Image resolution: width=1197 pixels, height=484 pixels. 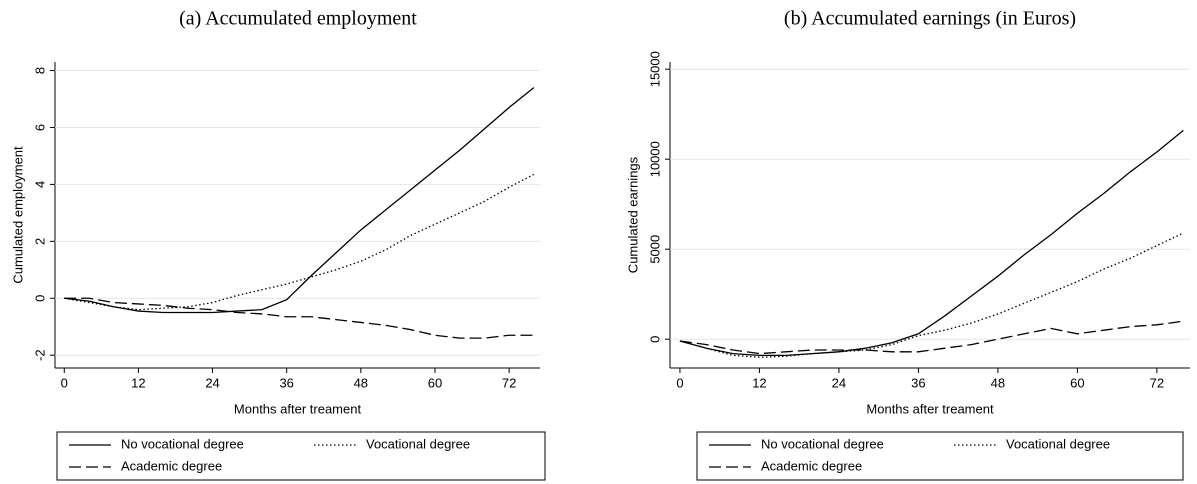 What do you see at coordinates (930, 19) in the screenshot?
I see `chart-title: (b) Accumulated earnings (in Euros)` at bounding box center [930, 19].